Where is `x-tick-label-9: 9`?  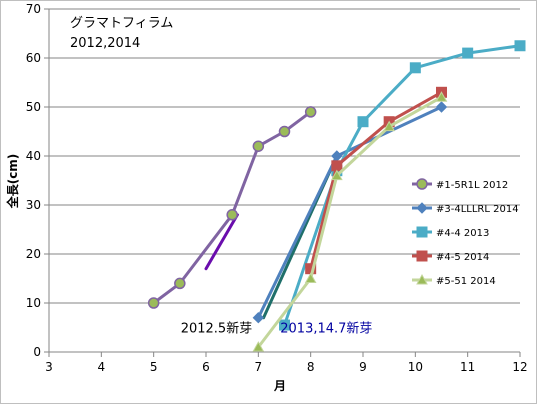 x-tick-label-9: 9 is located at coordinates (363, 367).